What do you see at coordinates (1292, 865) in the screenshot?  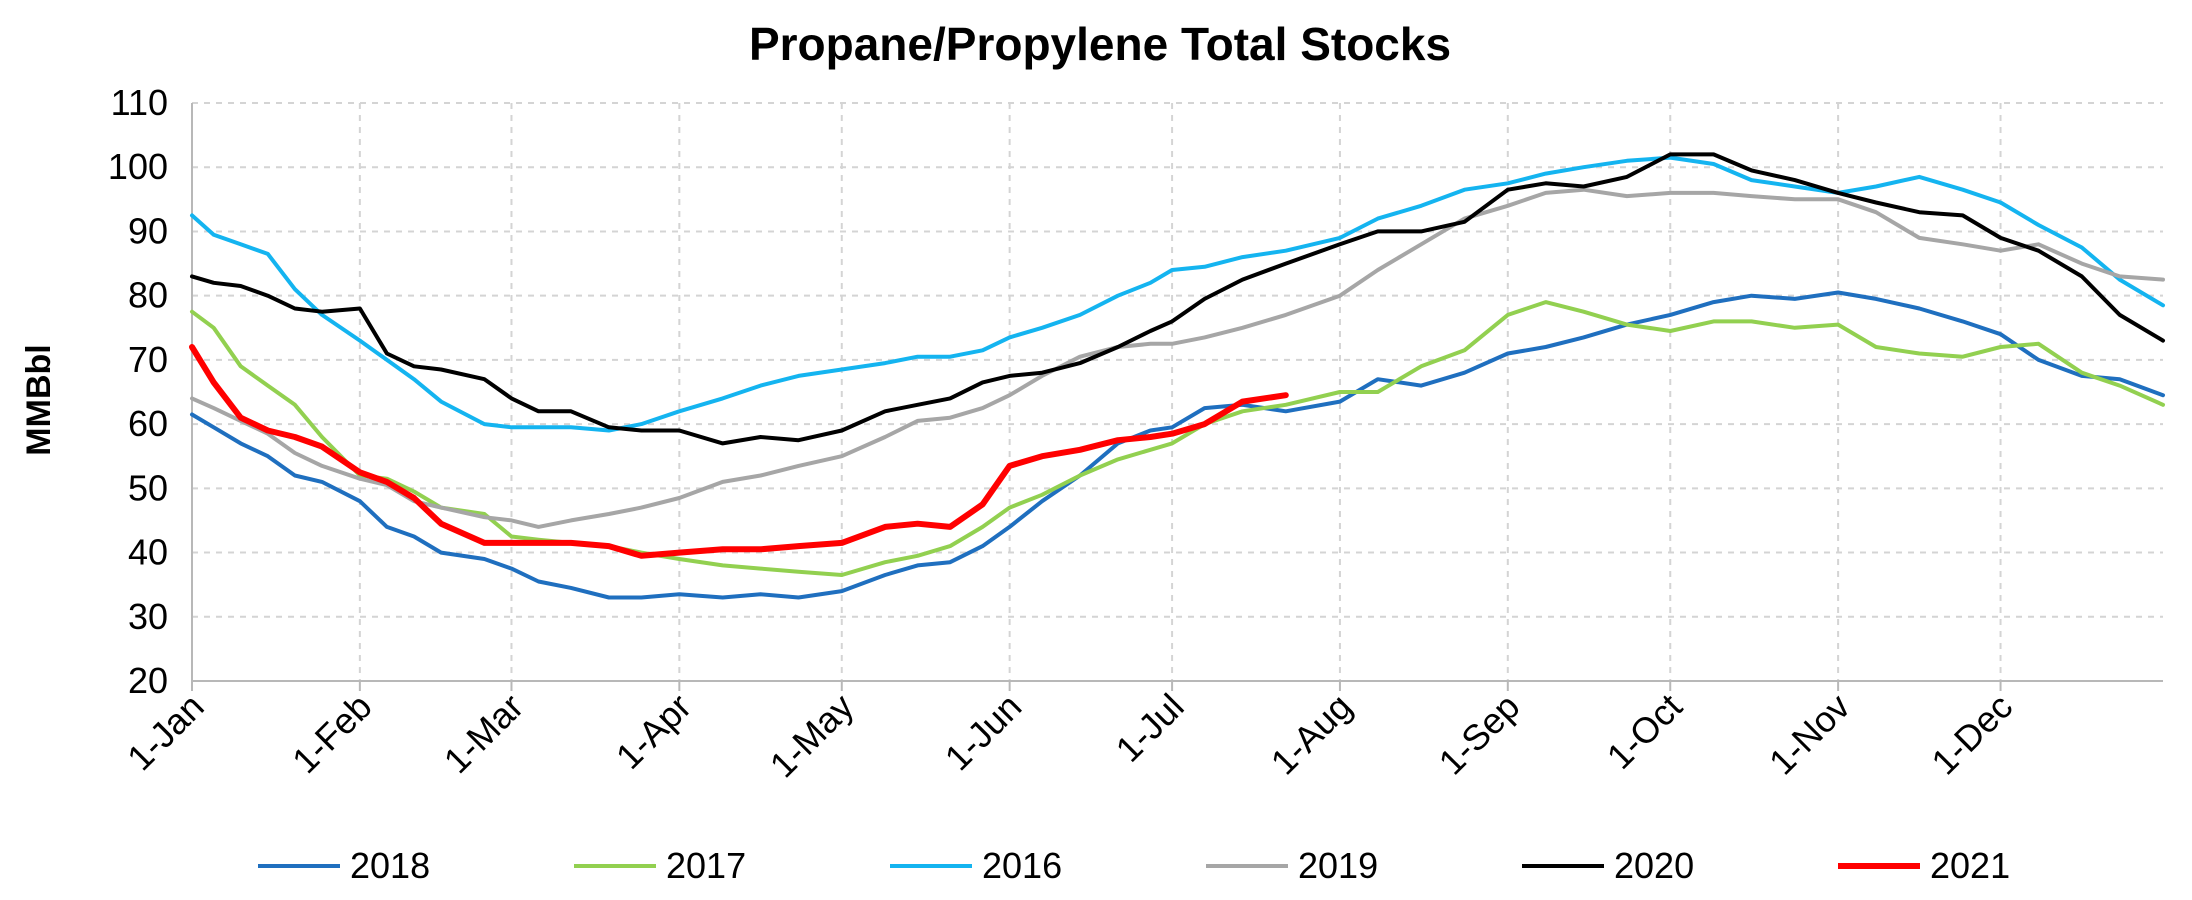 I see `legend-item-2019: 2019` at bounding box center [1292, 865].